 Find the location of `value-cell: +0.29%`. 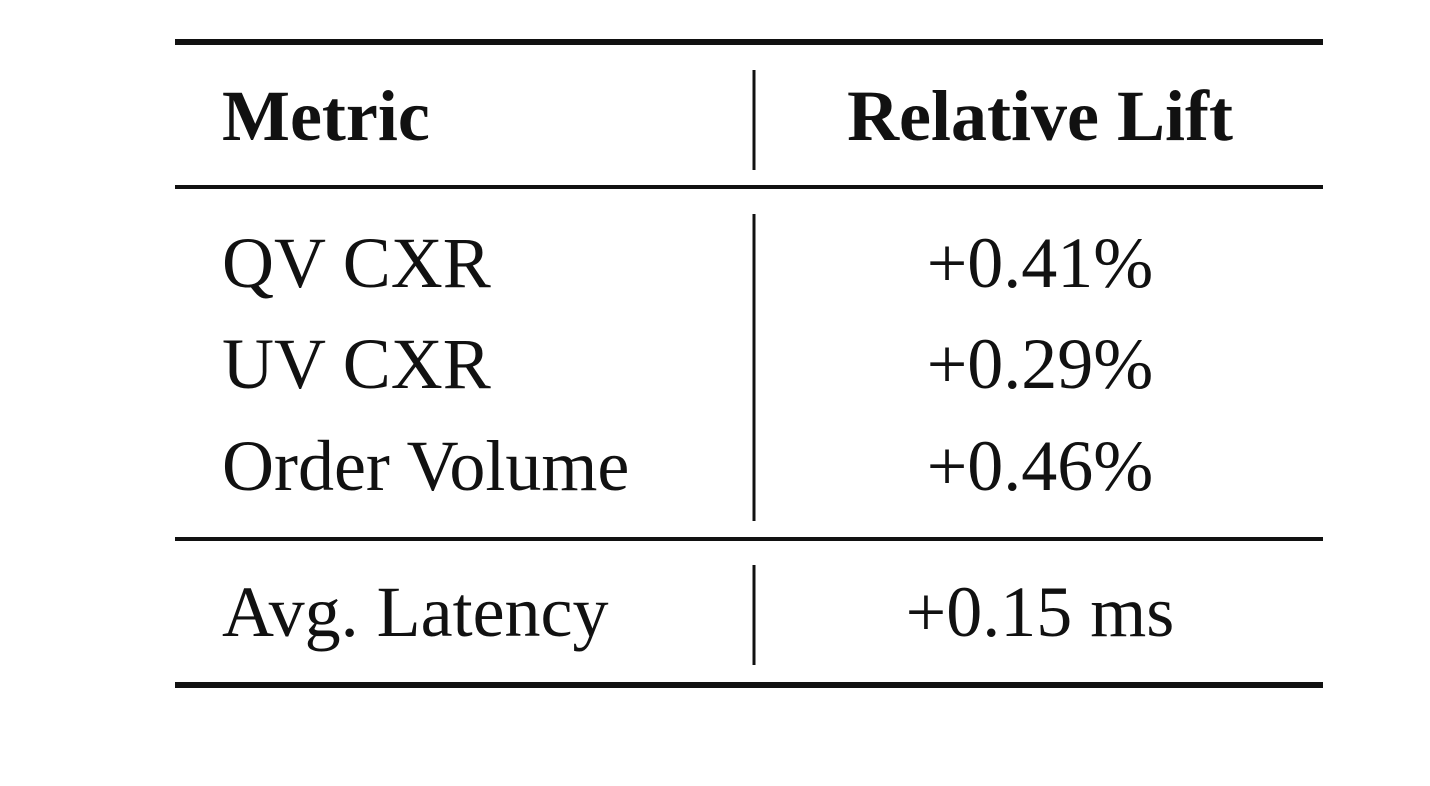

value-cell: +0.29% is located at coordinates (1040, 364).